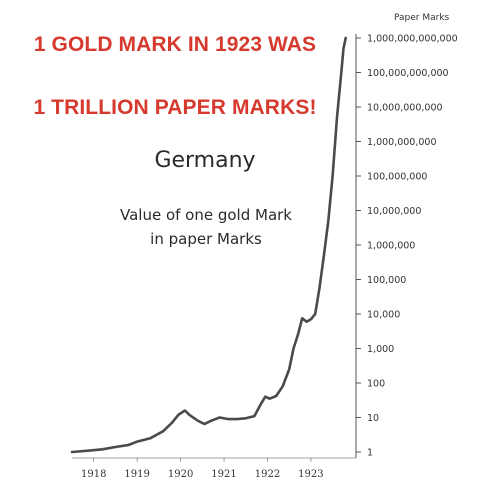 This screenshot has width=488, height=482. What do you see at coordinates (386, 280) in the screenshot?
I see `y-tick-label: 100,000` at bounding box center [386, 280].